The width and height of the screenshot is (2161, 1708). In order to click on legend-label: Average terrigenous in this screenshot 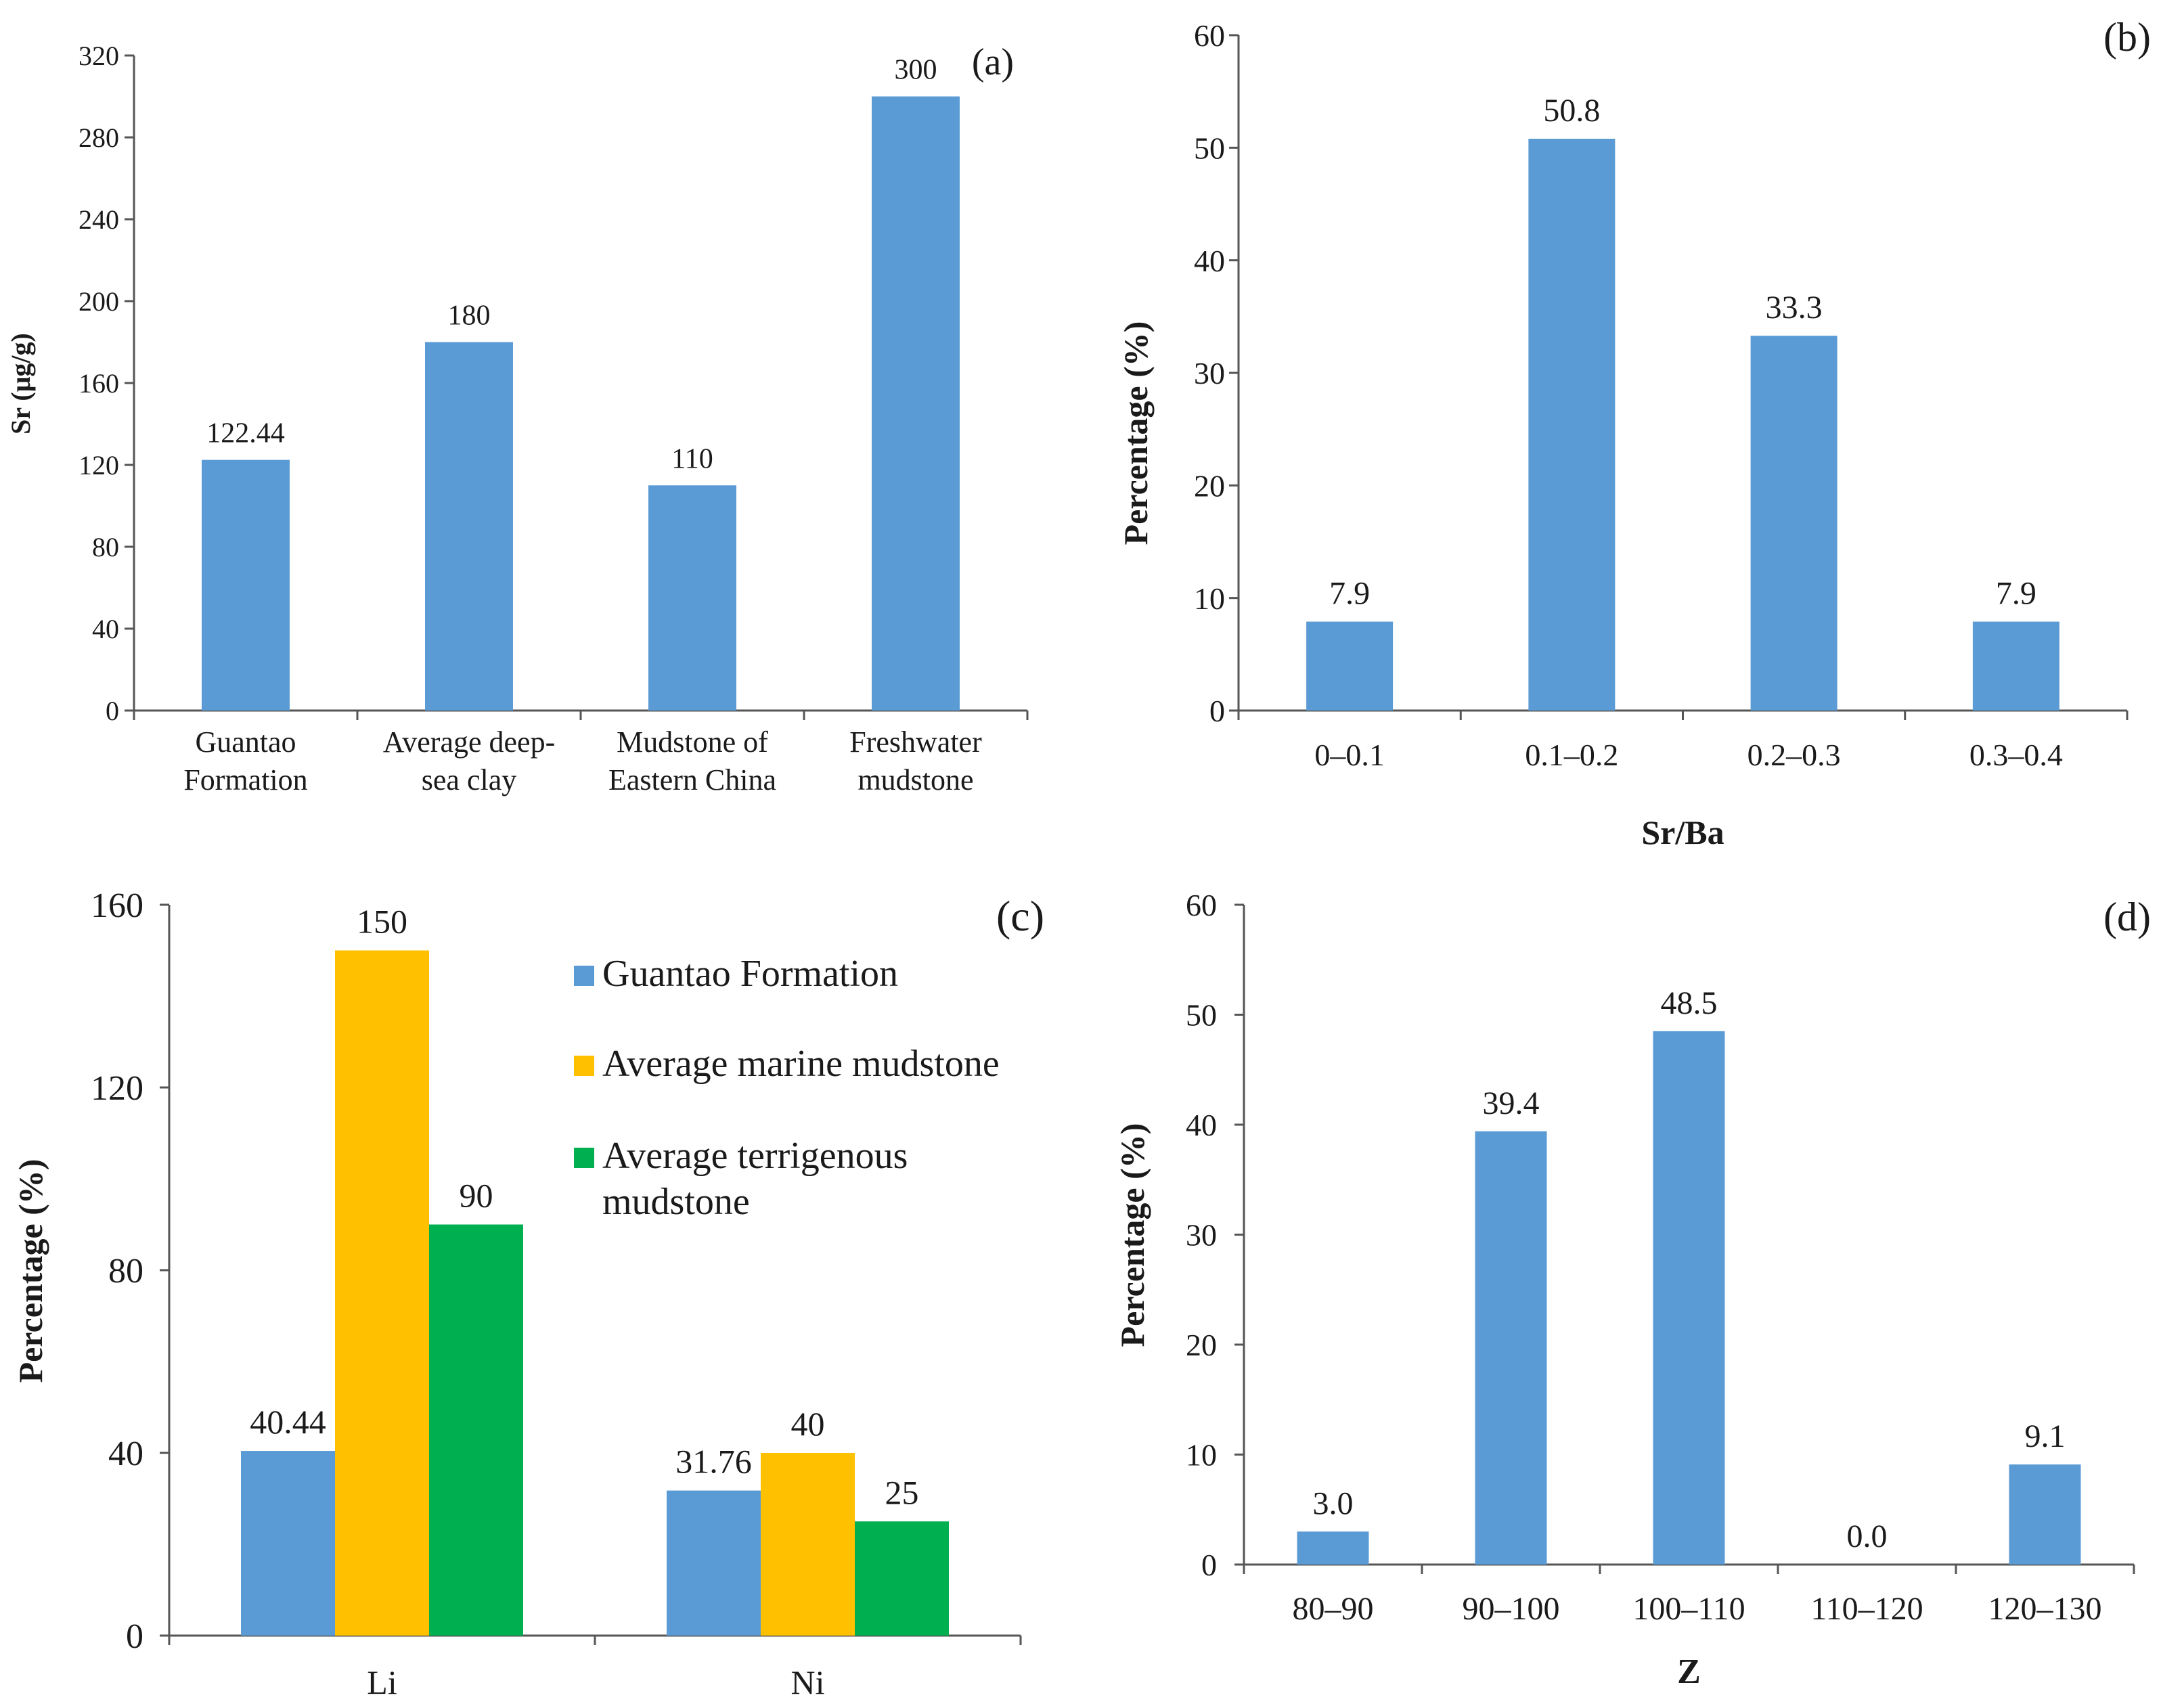, I will do `click(755, 1156)`.